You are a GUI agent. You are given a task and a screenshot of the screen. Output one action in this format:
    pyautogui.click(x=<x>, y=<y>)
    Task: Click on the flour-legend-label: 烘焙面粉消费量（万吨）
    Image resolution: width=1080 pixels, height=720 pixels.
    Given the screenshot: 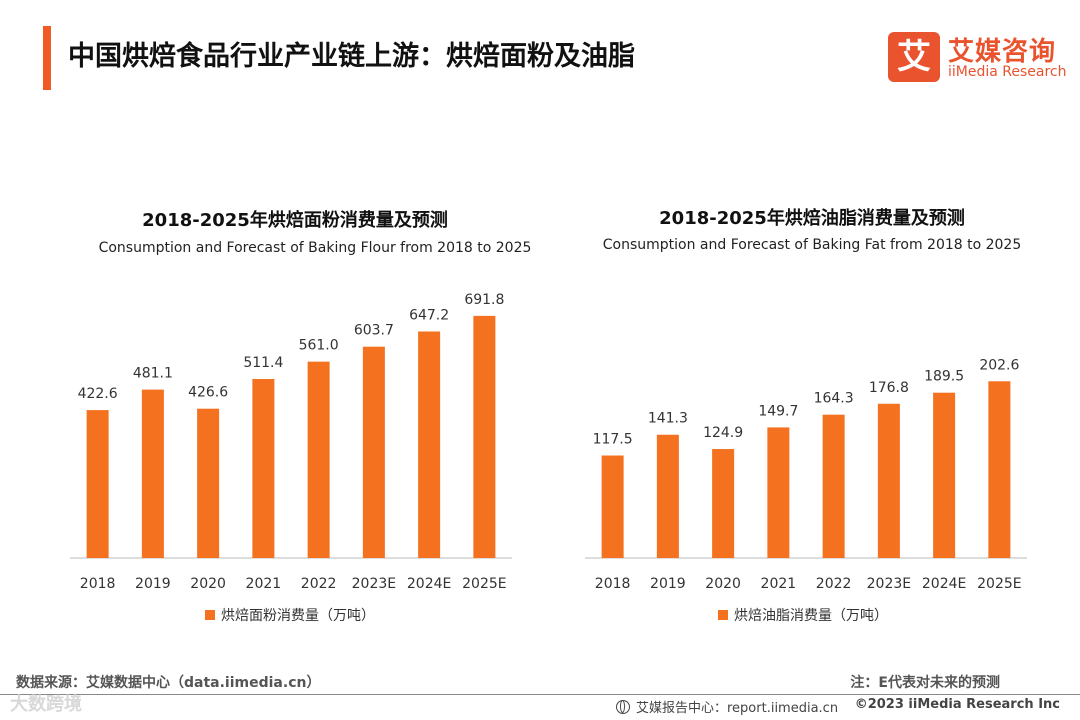 What is the action you would take?
    pyautogui.click(x=298, y=616)
    